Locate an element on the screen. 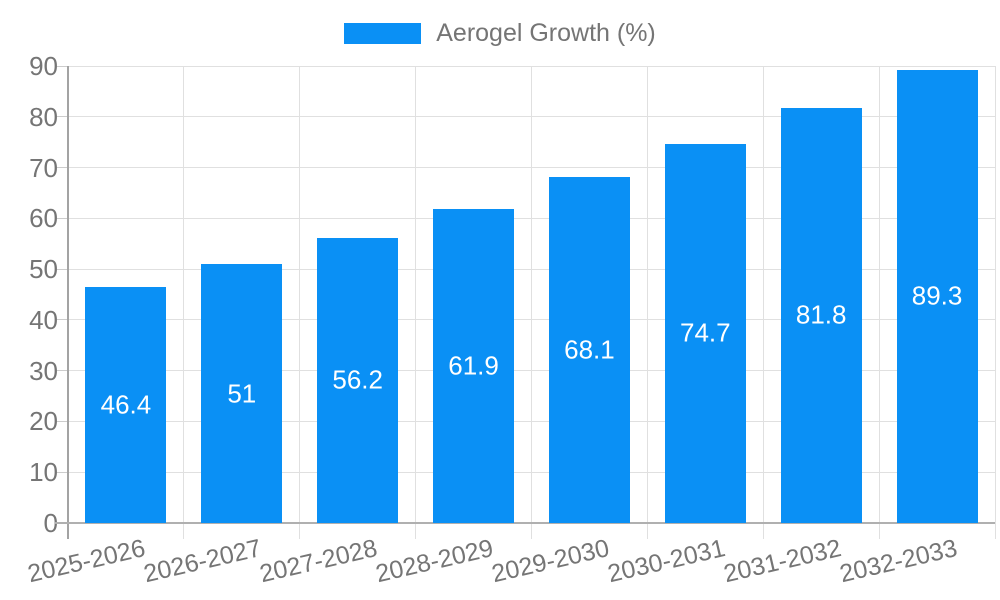  y-tick-label: 70 is located at coordinates (43, 167).